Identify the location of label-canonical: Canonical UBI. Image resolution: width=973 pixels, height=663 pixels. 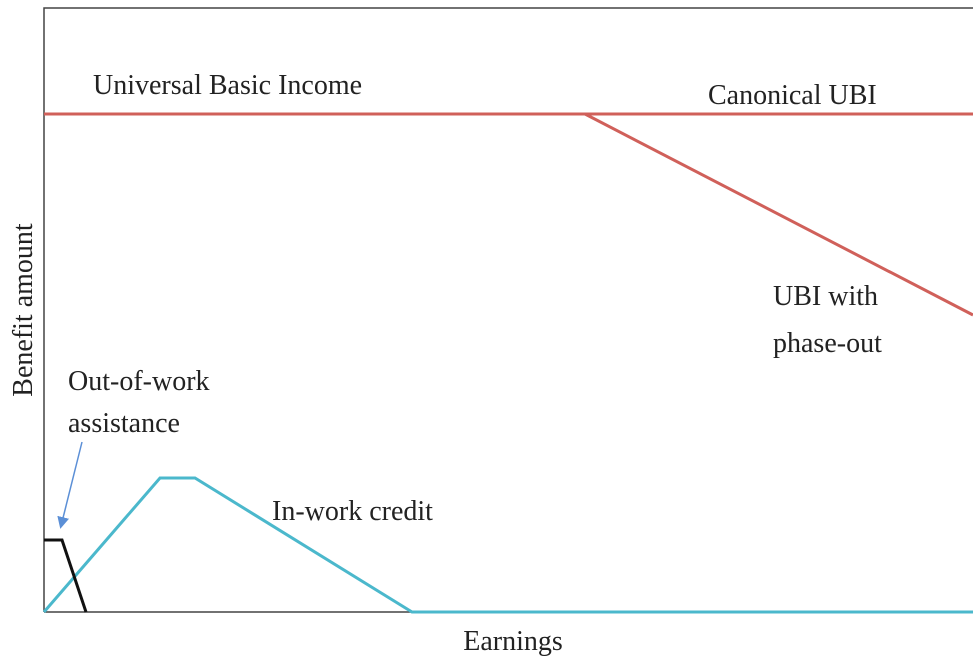
(792, 95).